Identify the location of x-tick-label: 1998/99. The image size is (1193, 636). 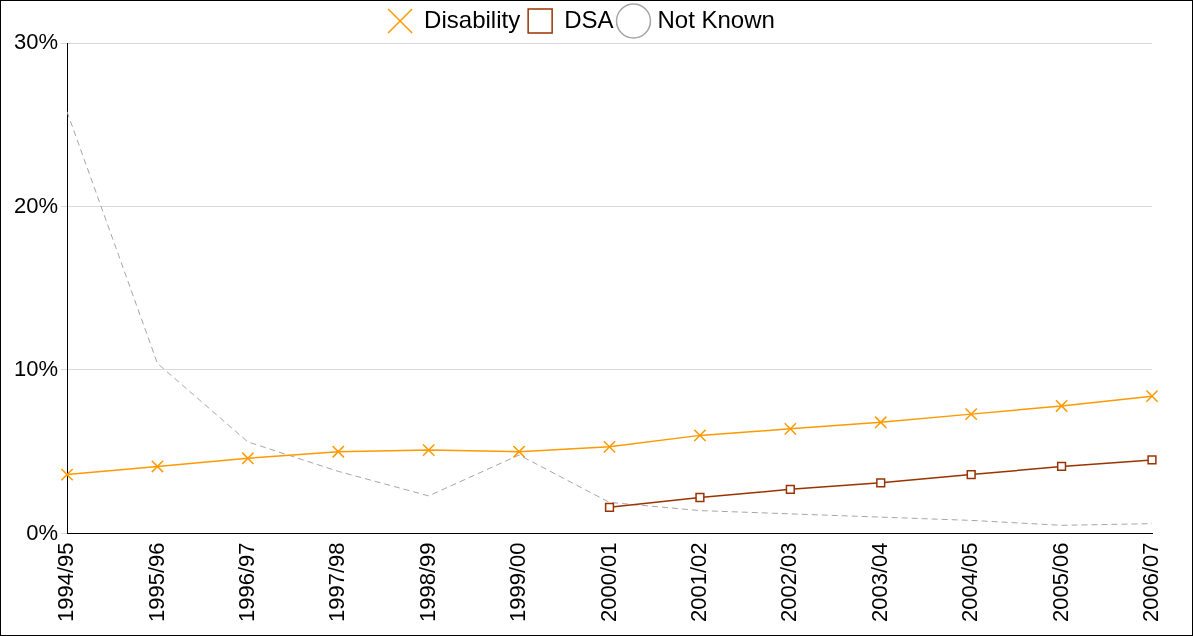
(427, 582).